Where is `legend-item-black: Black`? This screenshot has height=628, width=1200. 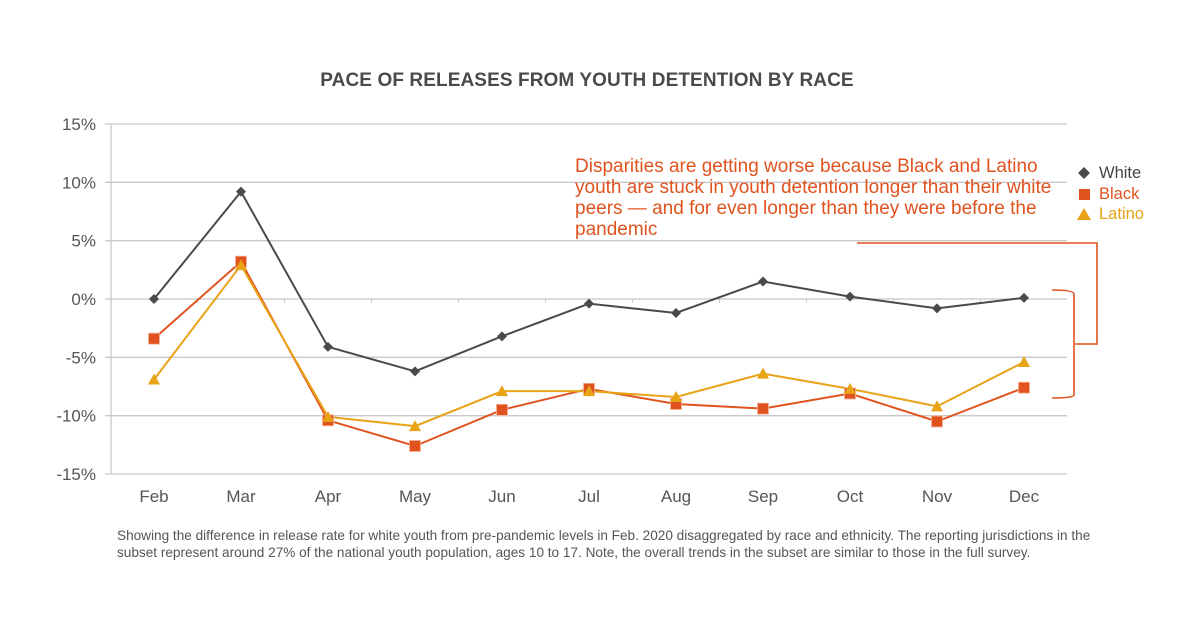
legend-item-black: Black is located at coordinates (1110, 194).